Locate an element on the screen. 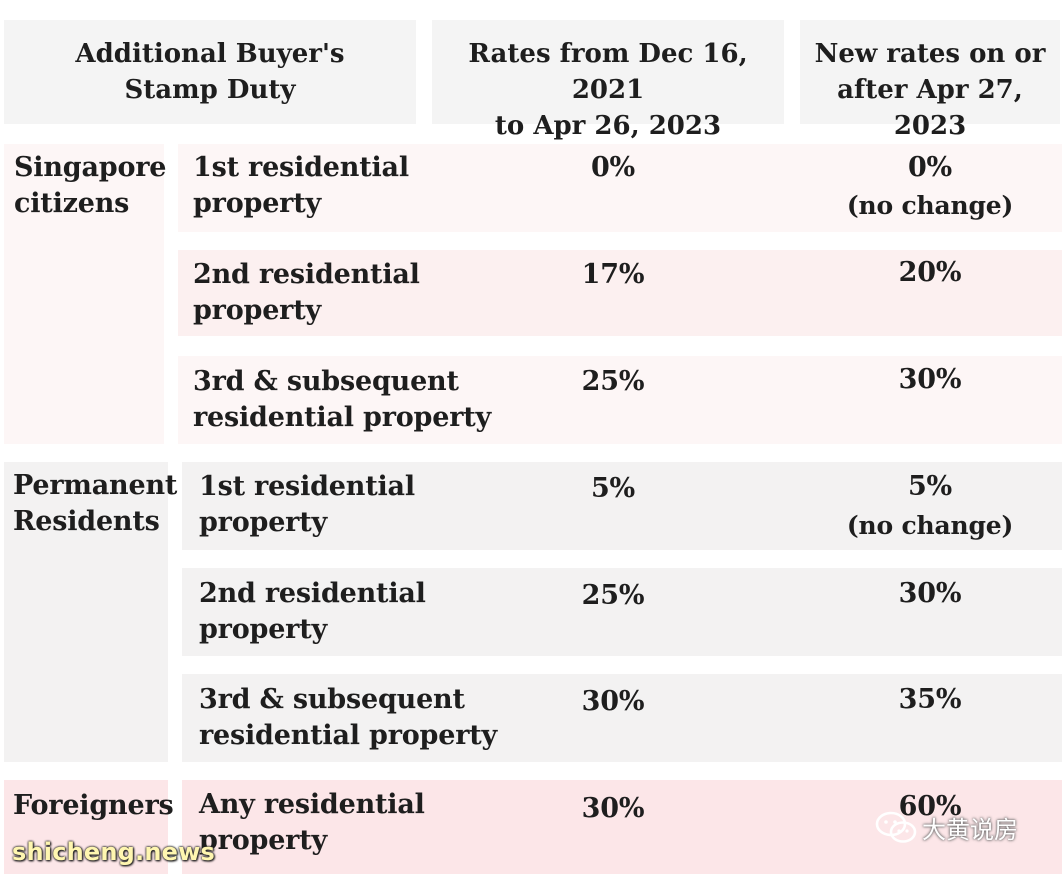  new-rate-value: 35% is located at coordinates (930, 699).